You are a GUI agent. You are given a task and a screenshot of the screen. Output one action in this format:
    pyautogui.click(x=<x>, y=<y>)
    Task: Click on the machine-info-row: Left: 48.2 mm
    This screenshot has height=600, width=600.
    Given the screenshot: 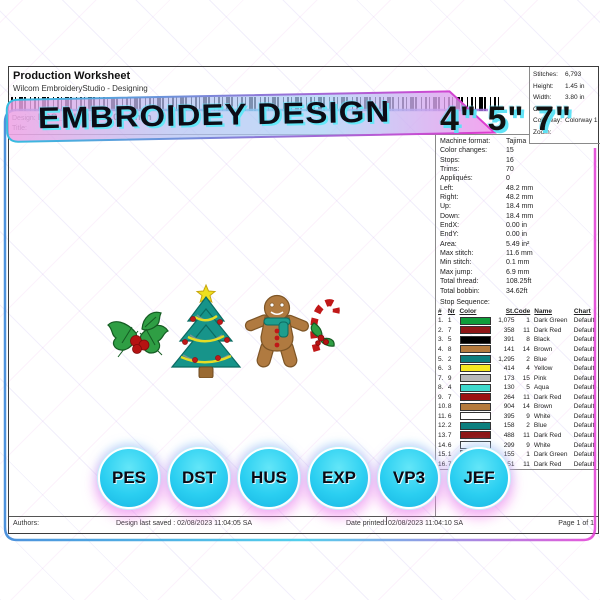 What is the action you would take?
    pyautogui.click(x=487, y=188)
    